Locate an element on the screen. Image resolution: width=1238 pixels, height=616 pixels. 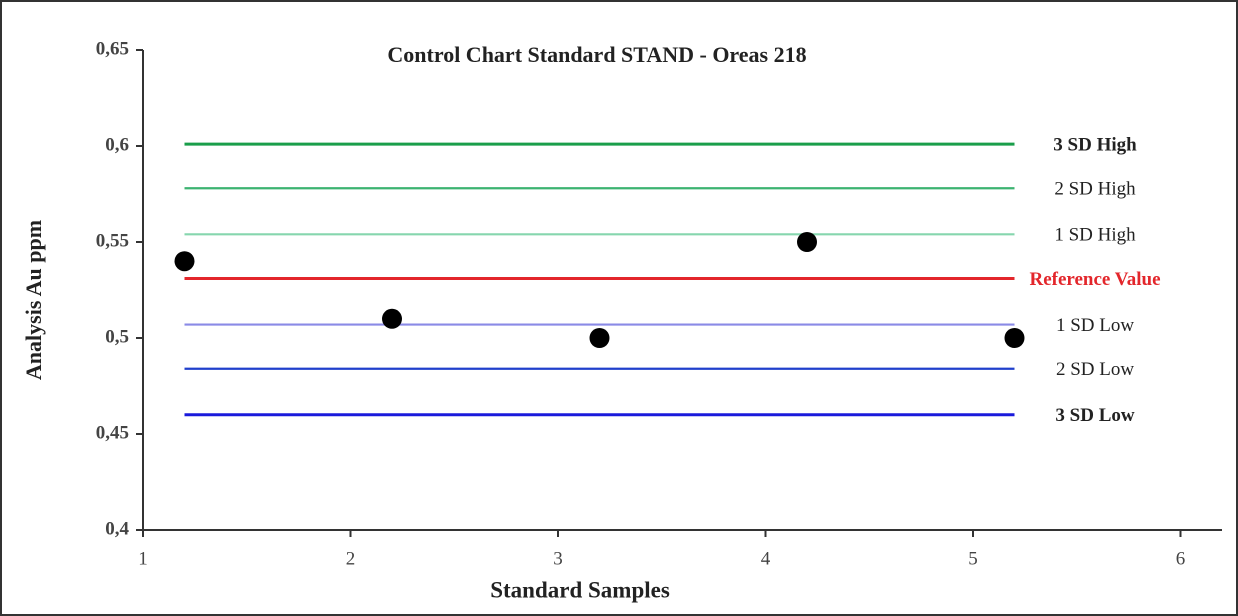
chart-title: Control Chart Standard STAND - Oreas 218 is located at coordinates (596, 54).